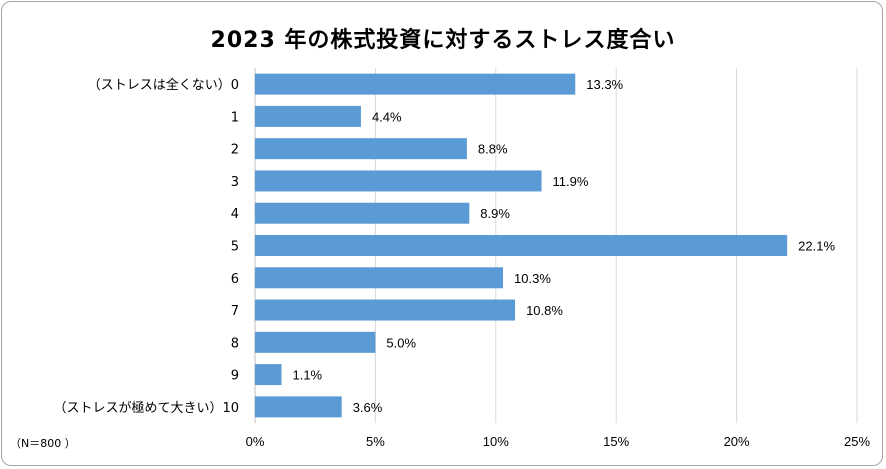  Describe the element at coordinates (493, 149) in the screenshot. I see `data-label: 8.8%` at that location.